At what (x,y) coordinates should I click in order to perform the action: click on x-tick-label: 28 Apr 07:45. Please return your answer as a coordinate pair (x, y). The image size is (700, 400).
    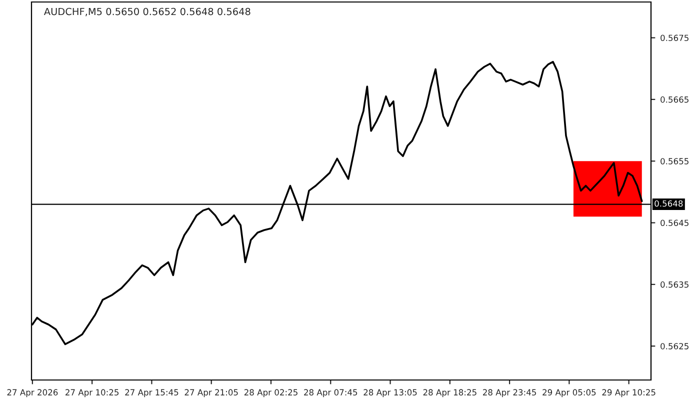
    Looking at the image, I should click on (331, 393).